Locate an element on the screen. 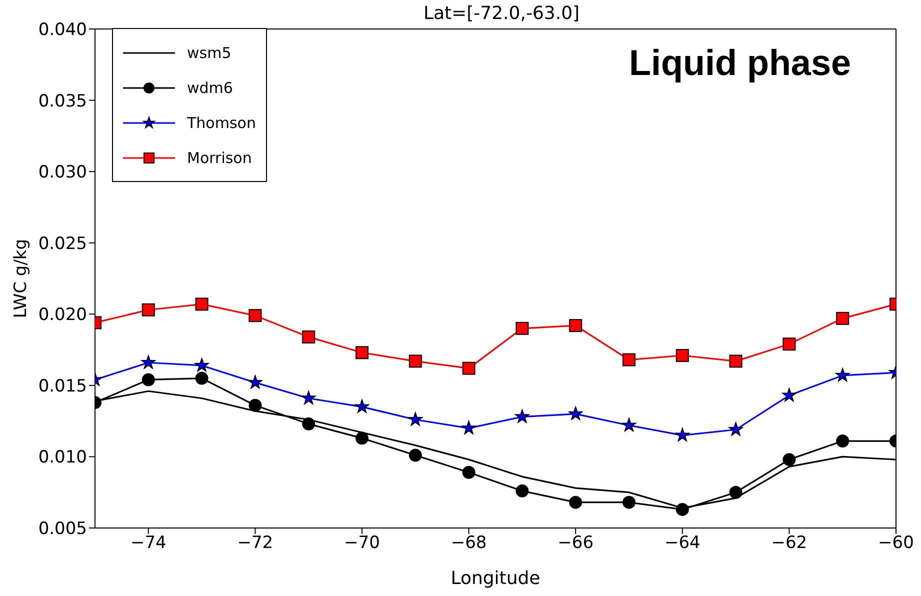 Image resolution: width=921 pixels, height=596 pixels. x-tick-label: −62 is located at coordinates (789, 543).